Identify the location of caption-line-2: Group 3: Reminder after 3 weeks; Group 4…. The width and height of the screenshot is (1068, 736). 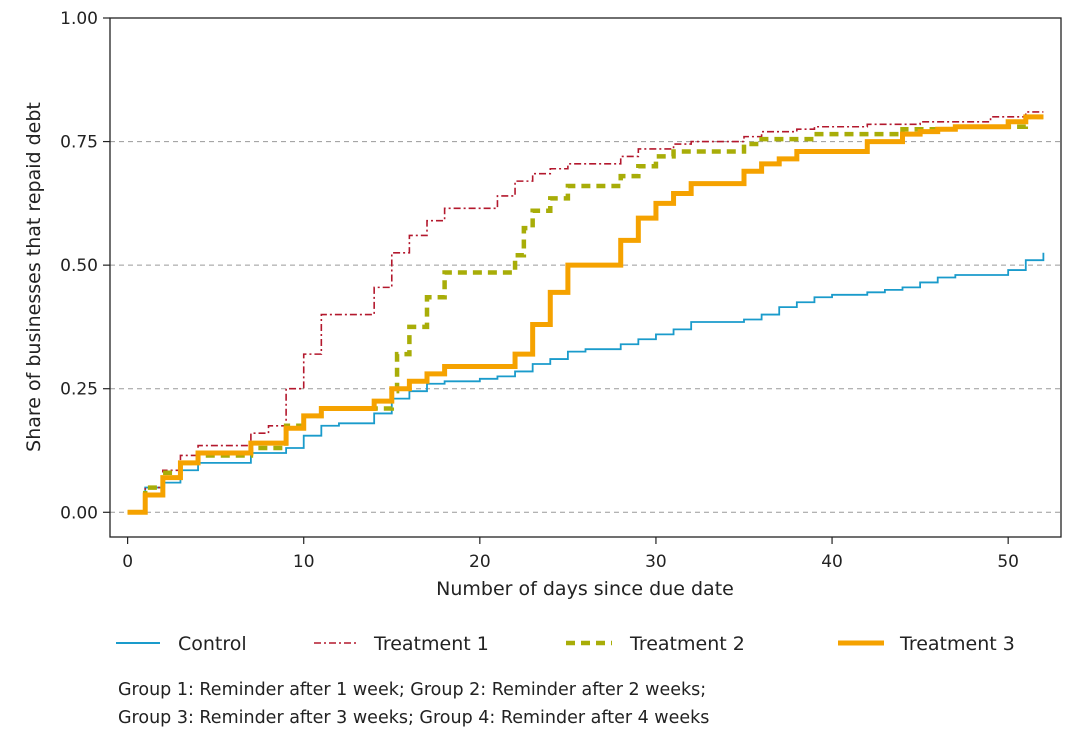
(414, 718).